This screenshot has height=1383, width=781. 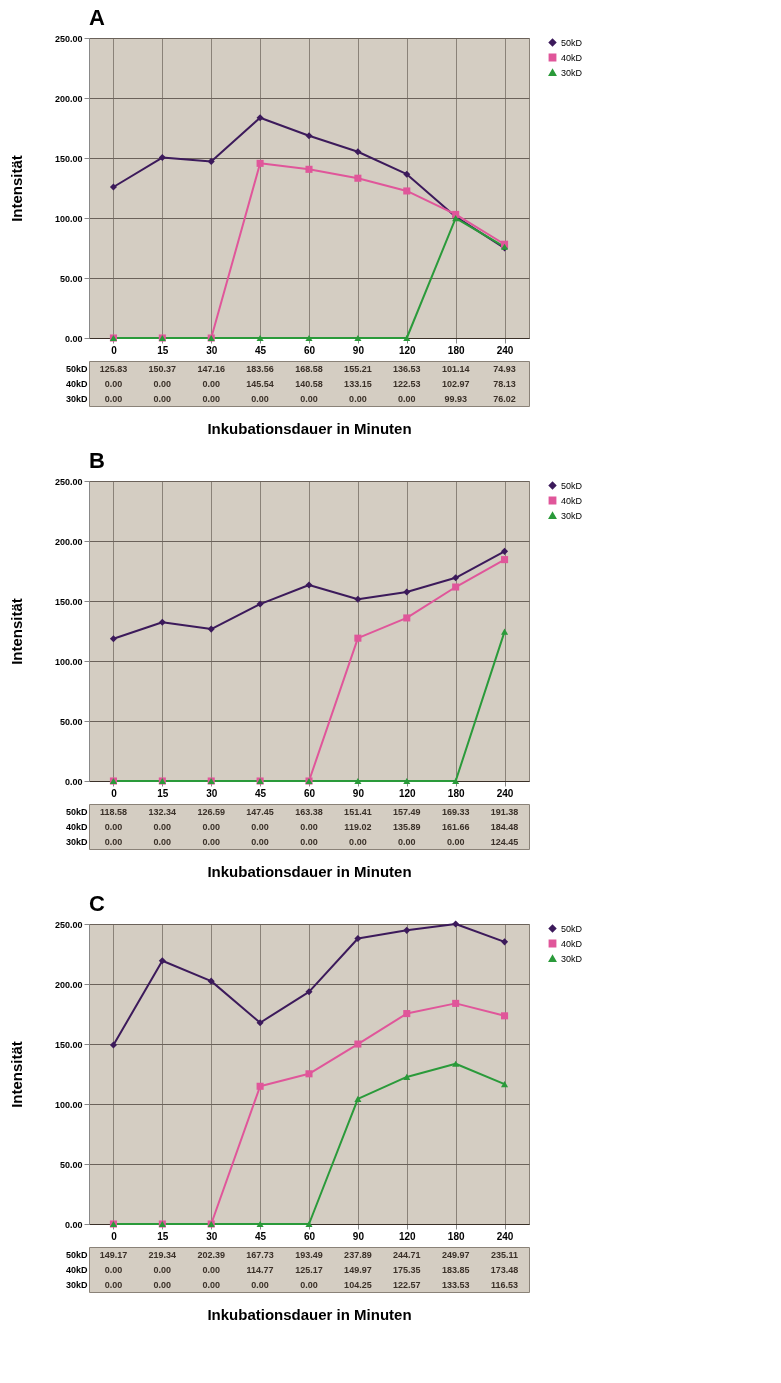 I want to click on data-label: 124.45, so click(x=504, y=841).